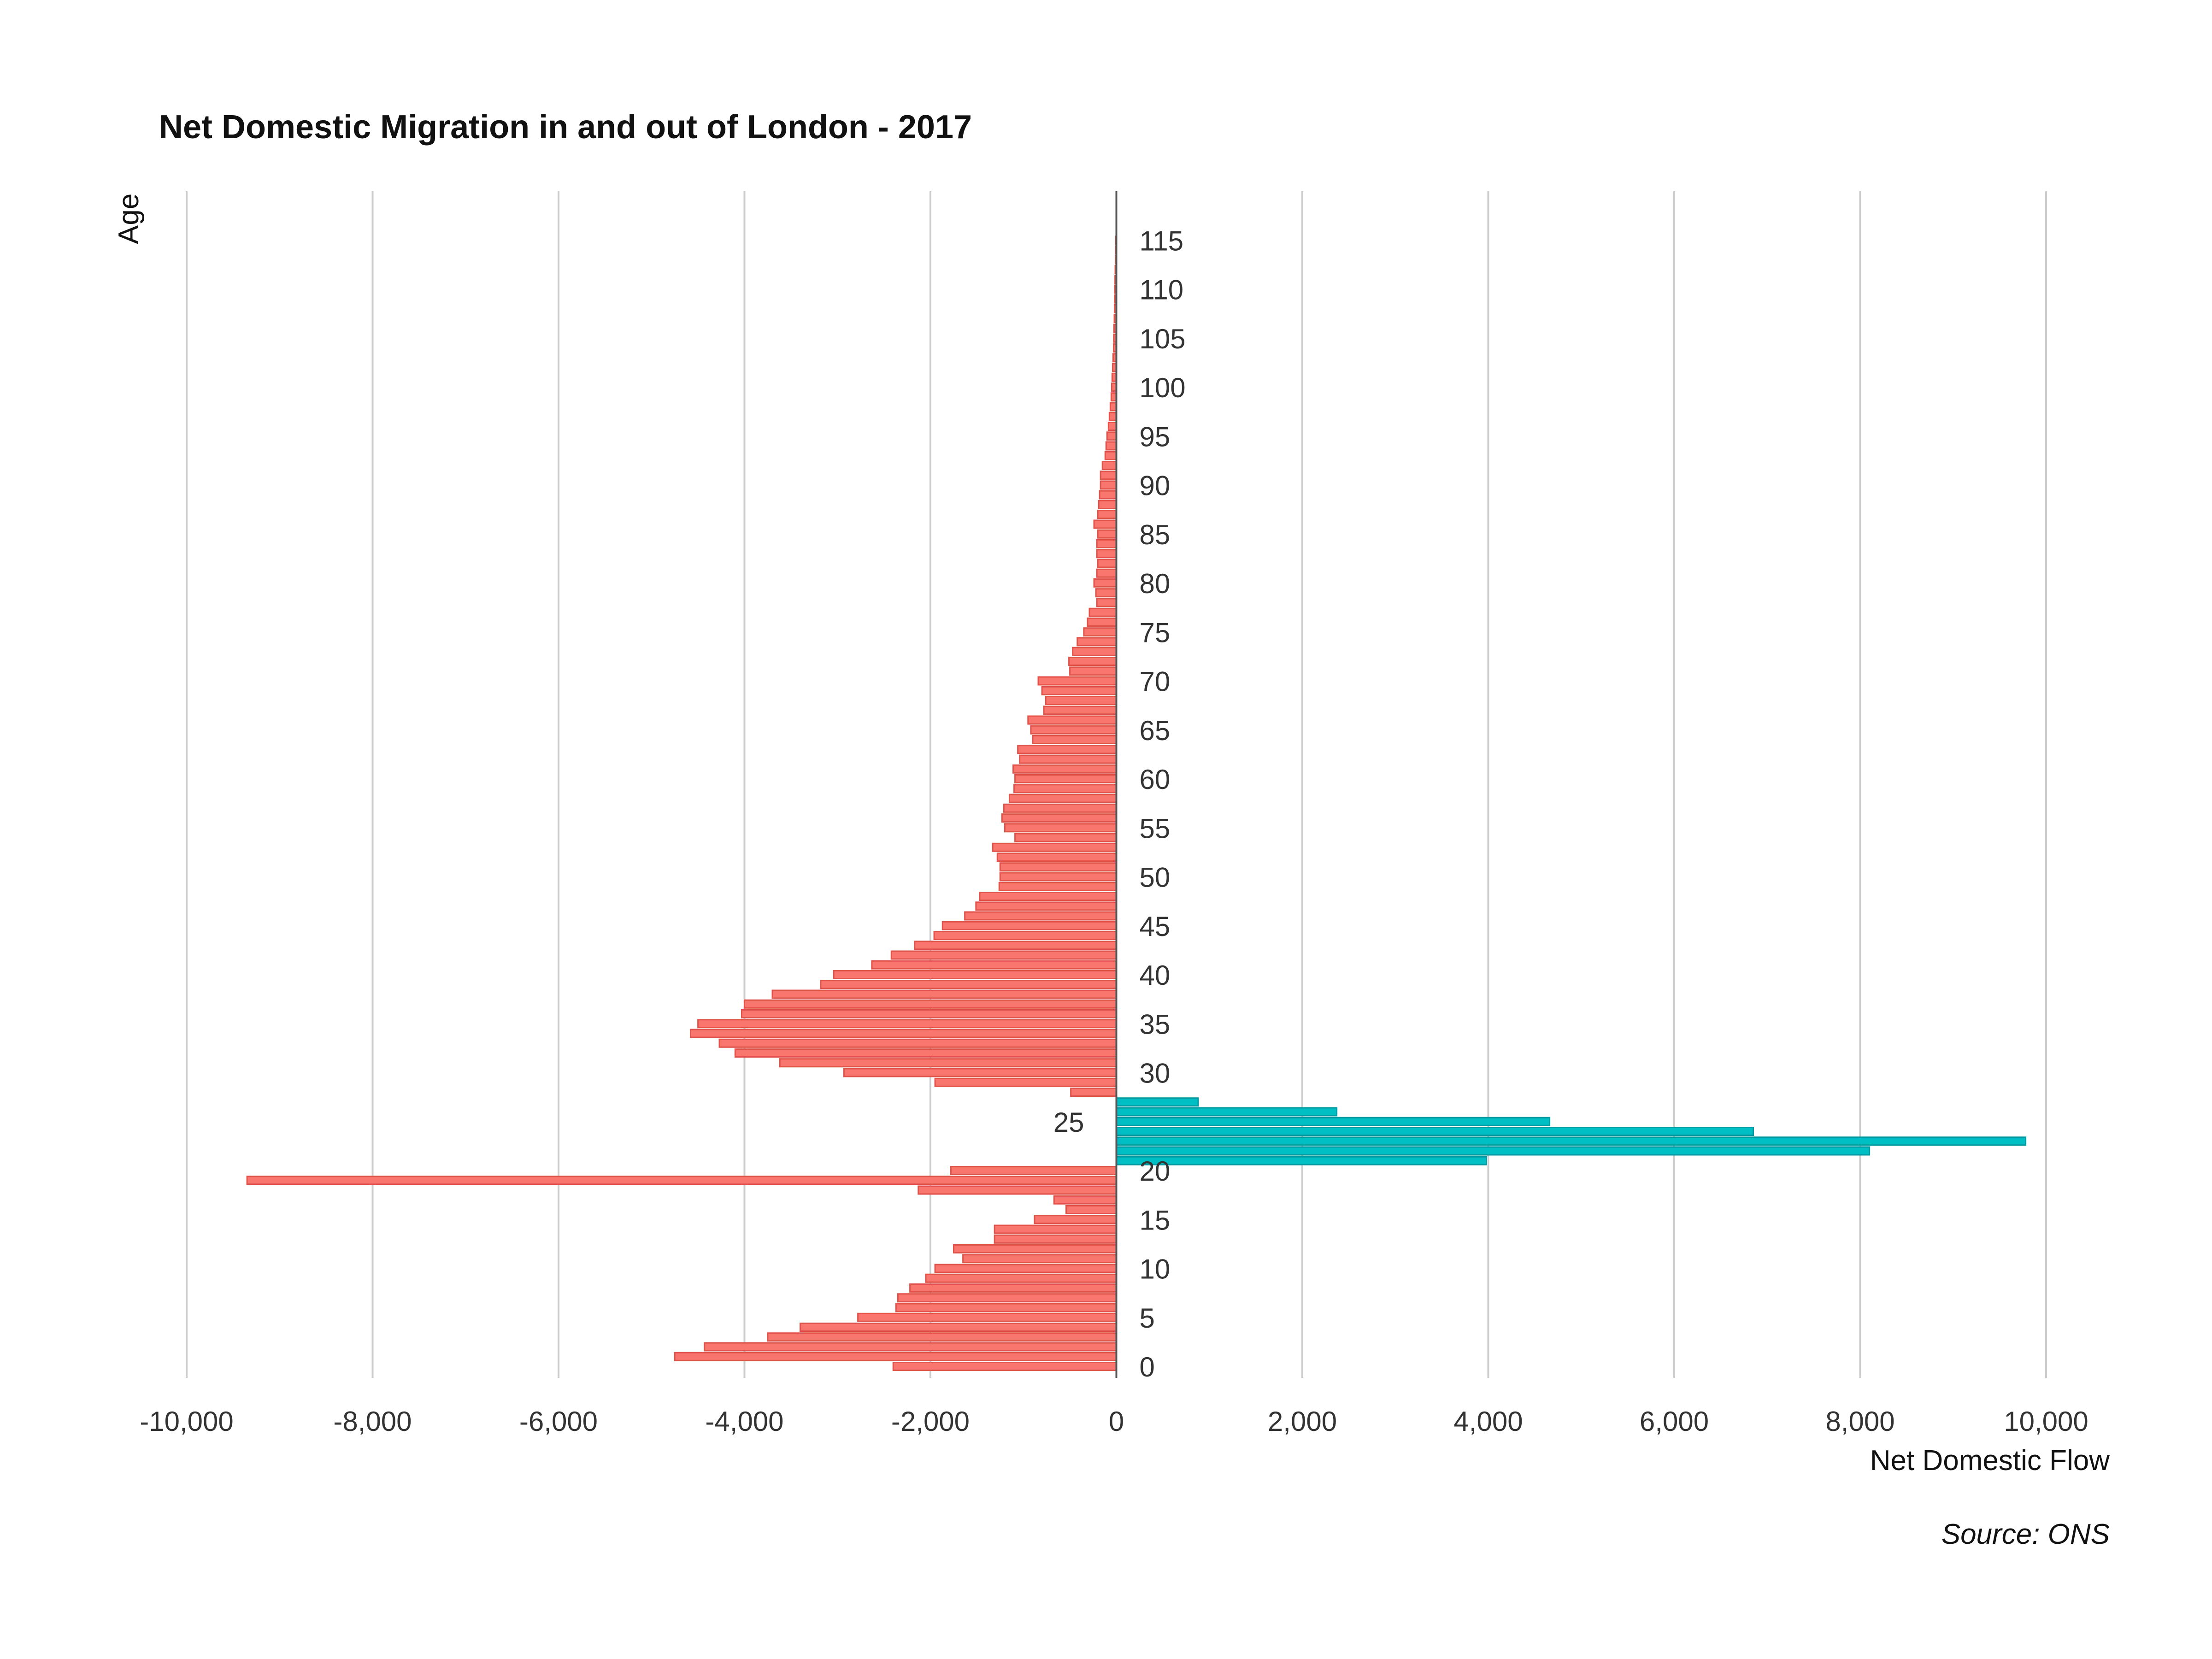 This screenshot has width=2212, height=1659. Describe the element at coordinates (558, 1421) in the screenshot. I see `x-tick-label: -6,000` at that location.